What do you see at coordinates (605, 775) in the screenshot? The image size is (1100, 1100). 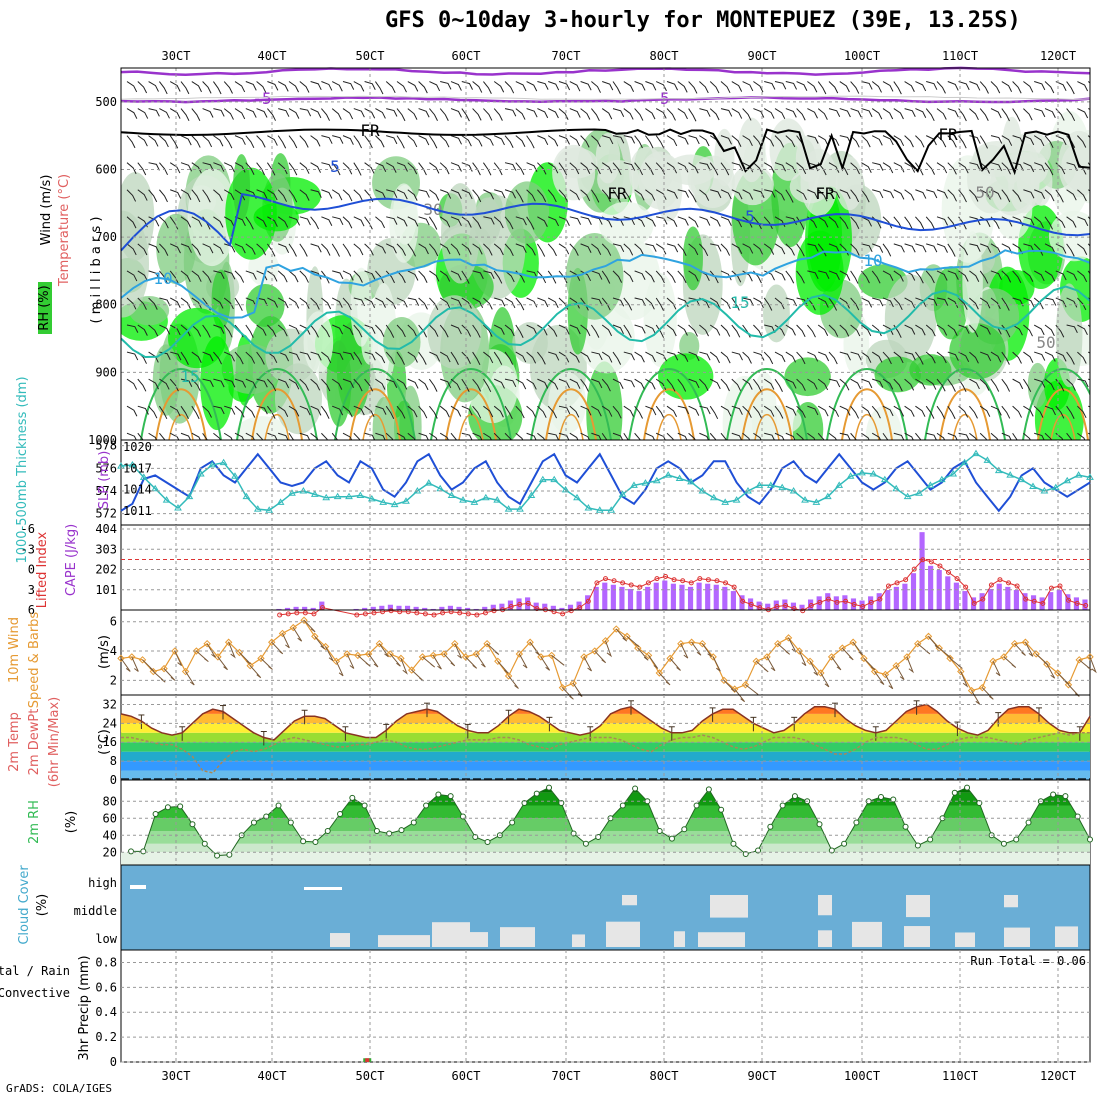 I see `temp-band` at bounding box center [605, 775].